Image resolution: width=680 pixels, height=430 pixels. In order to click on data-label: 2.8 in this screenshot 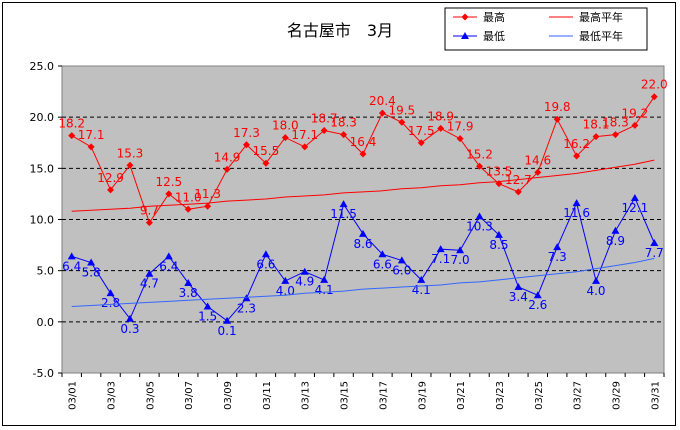, I will do `click(110, 303)`.